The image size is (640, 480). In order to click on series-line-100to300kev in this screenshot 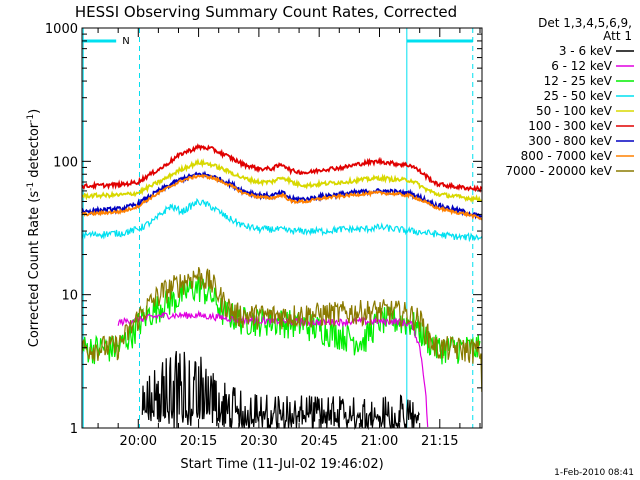, I will do `click(282, 168)`.